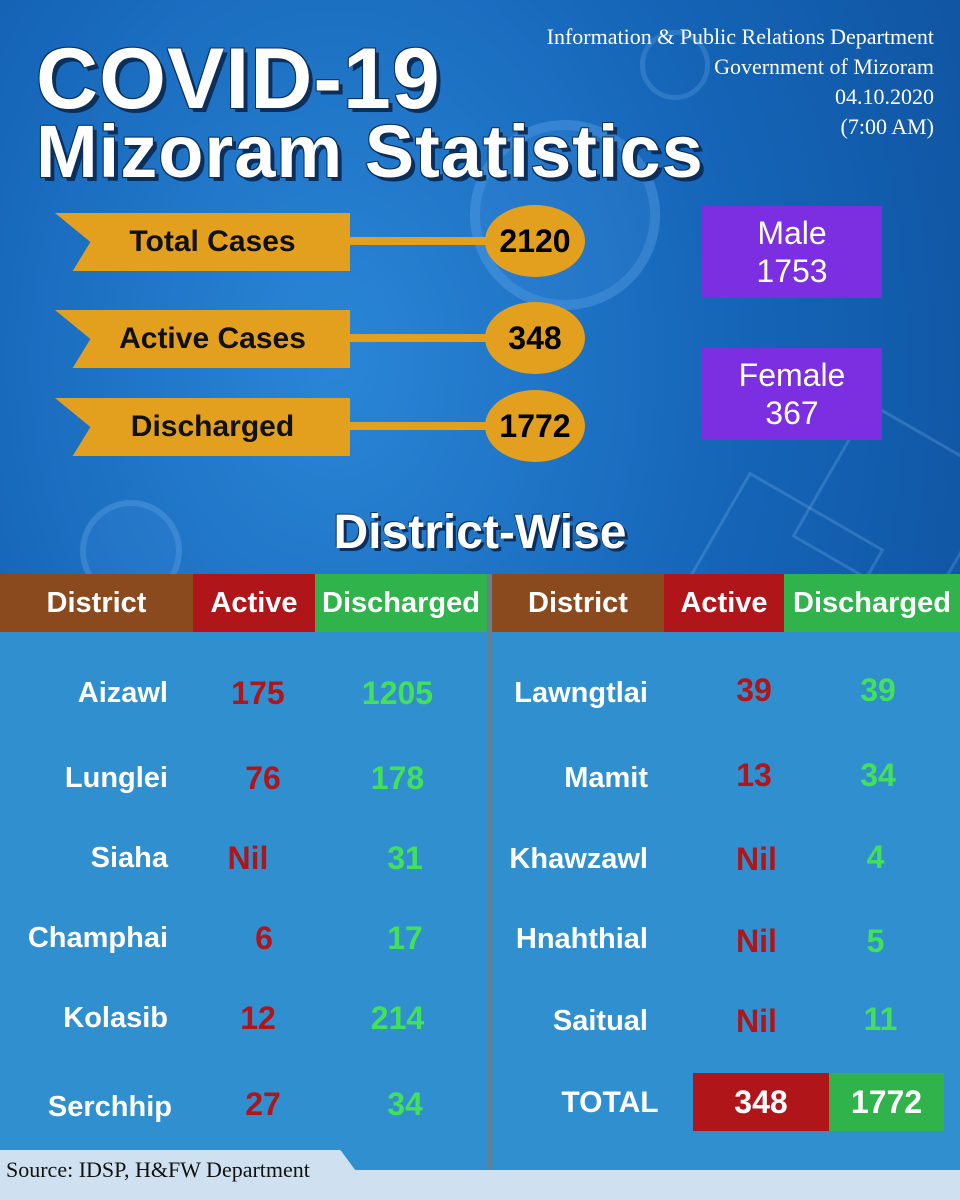 The image size is (960, 1200). I want to click on source-note: Source: IDSP, H&FW Department, so click(185, 1170).